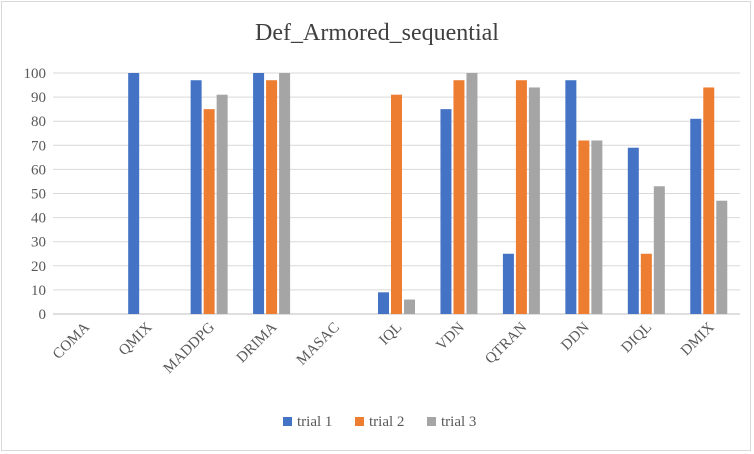  I want to click on y-tick-label: 30, so click(38, 243).